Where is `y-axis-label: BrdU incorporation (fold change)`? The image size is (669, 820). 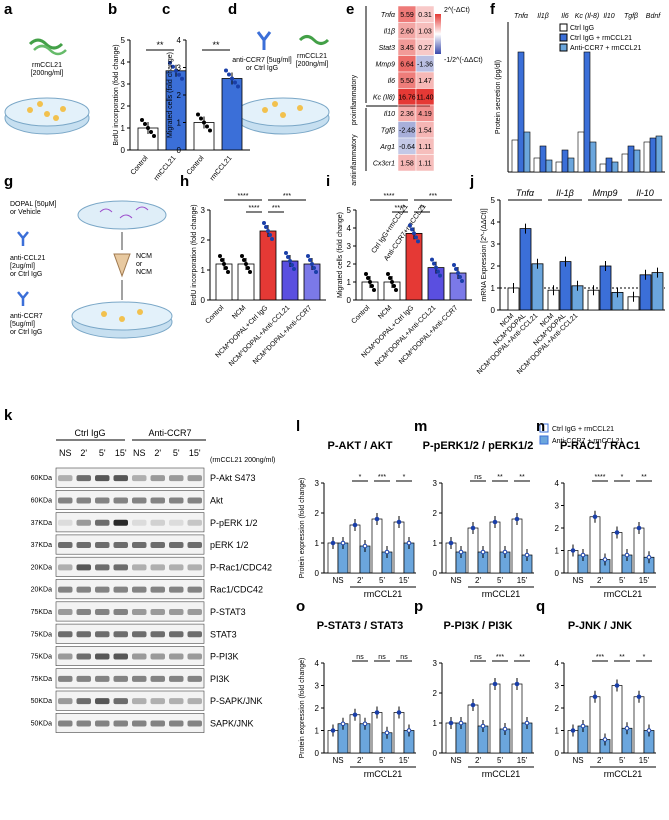 y-axis-label: BrdU incorporation (fold change) is located at coordinates (116, 94).